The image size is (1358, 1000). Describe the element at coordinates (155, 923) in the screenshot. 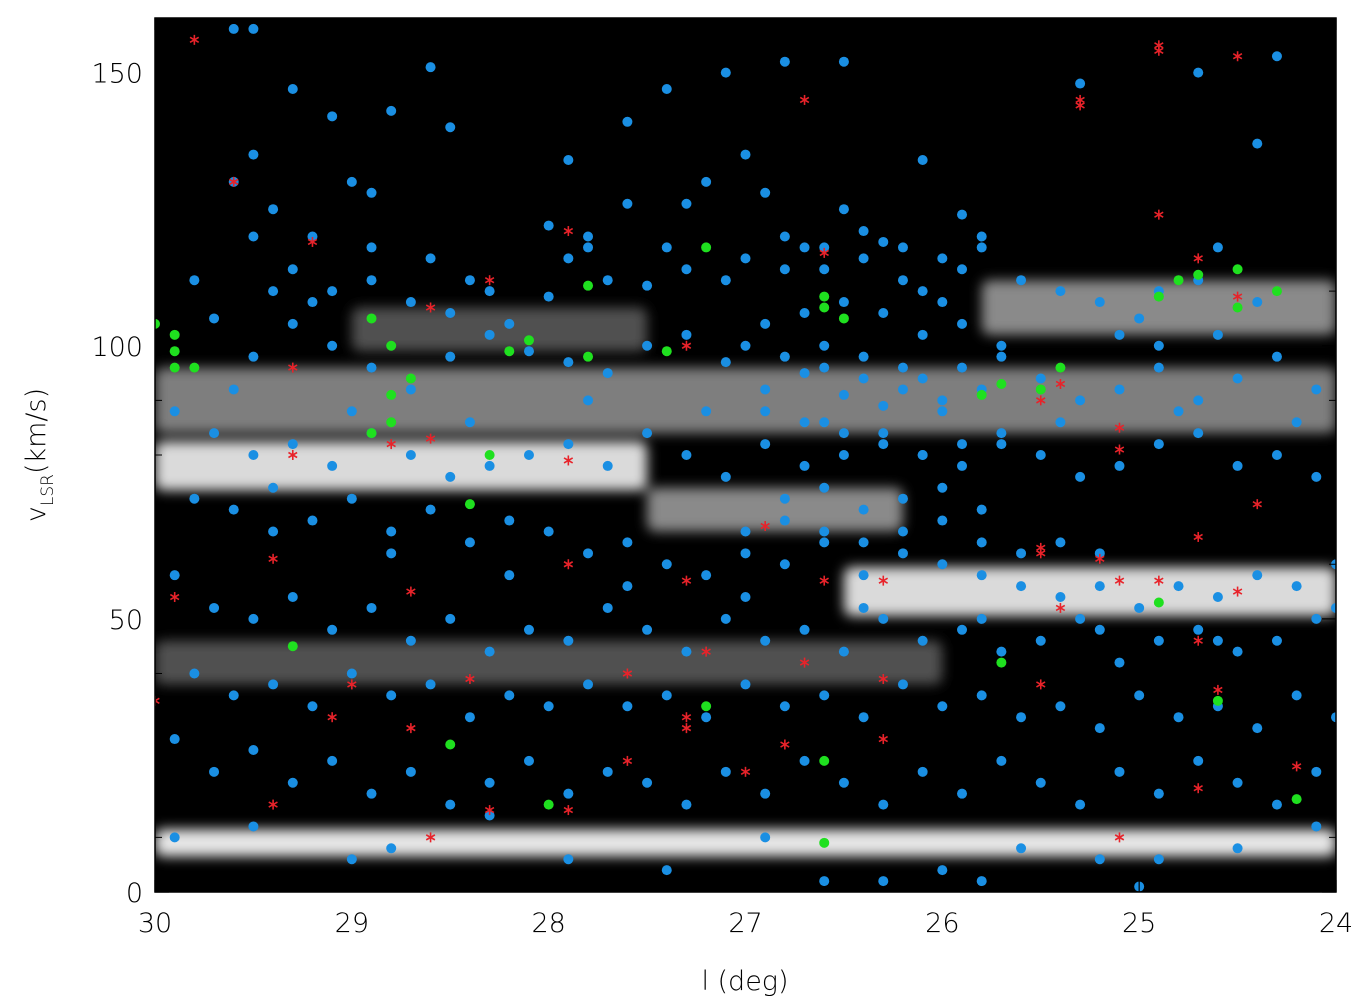

I see `x-tick-label: 30` at that location.